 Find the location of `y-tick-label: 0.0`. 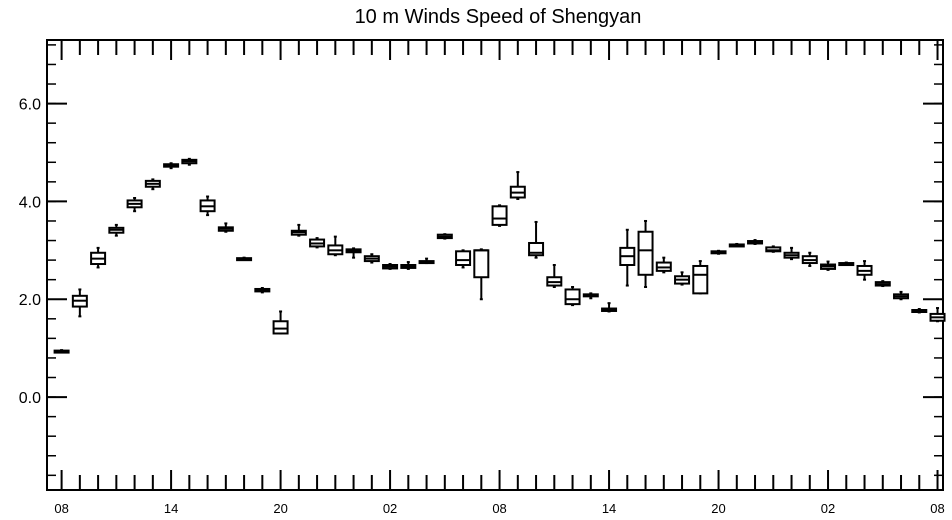

y-tick-label: 0.0 is located at coordinates (30, 398).